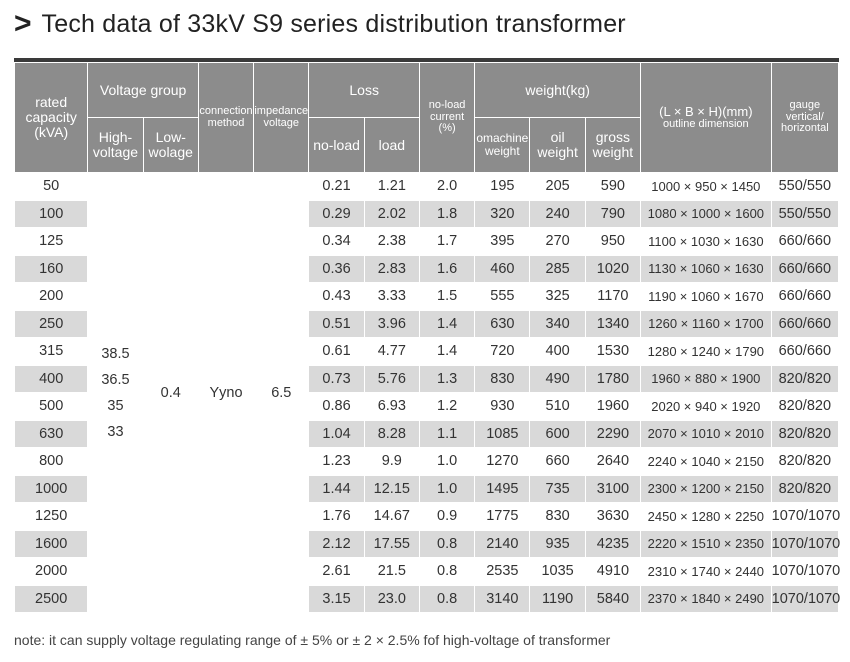  Describe the element at coordinates (706, 213) in the screenshot. I see `cell-outline-dimension: 1080 × 1000 × 1600` at that location.